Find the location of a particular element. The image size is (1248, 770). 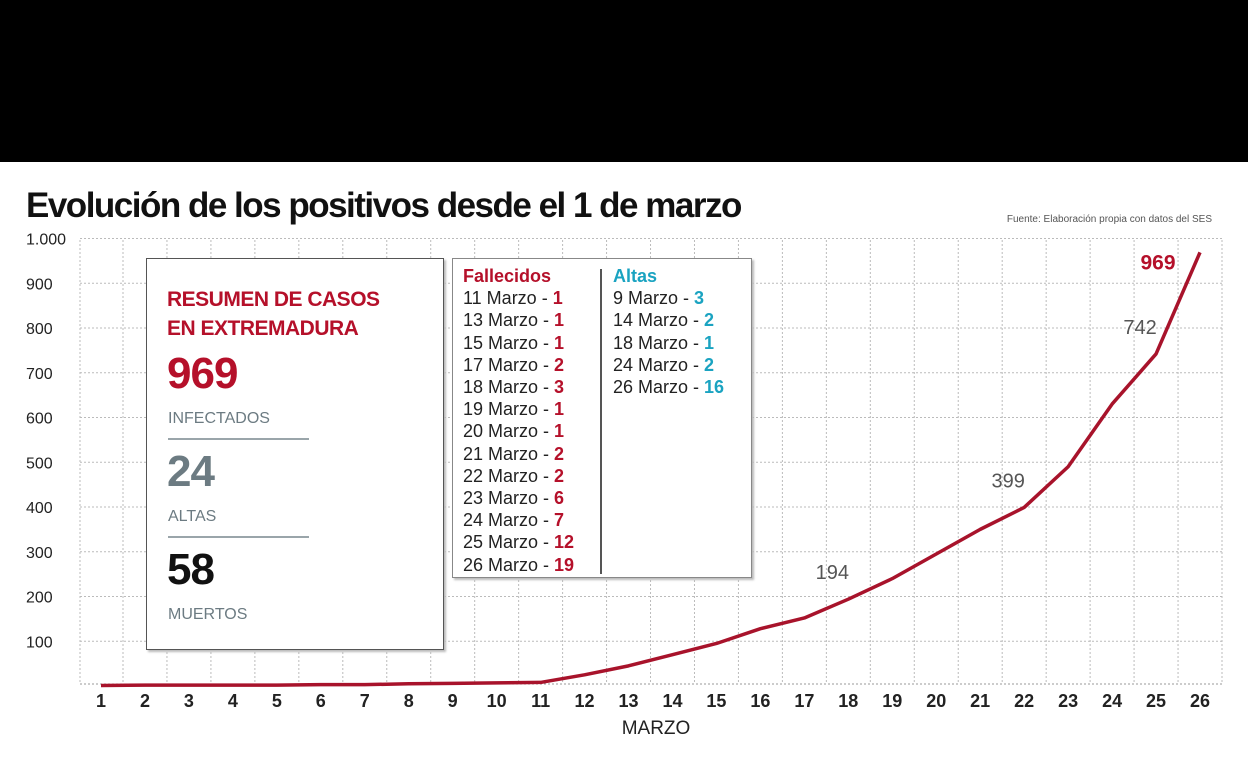

item-count: 7 is located at coordinates (559, 520).